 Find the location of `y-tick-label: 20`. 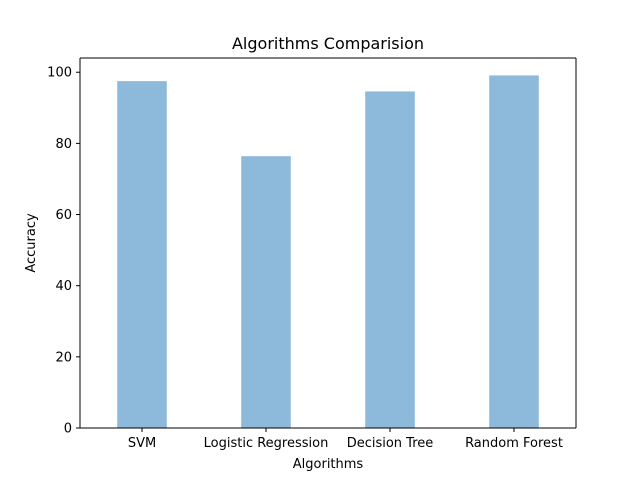

y-tick-label: 20 is located at coordinates (63, 357).